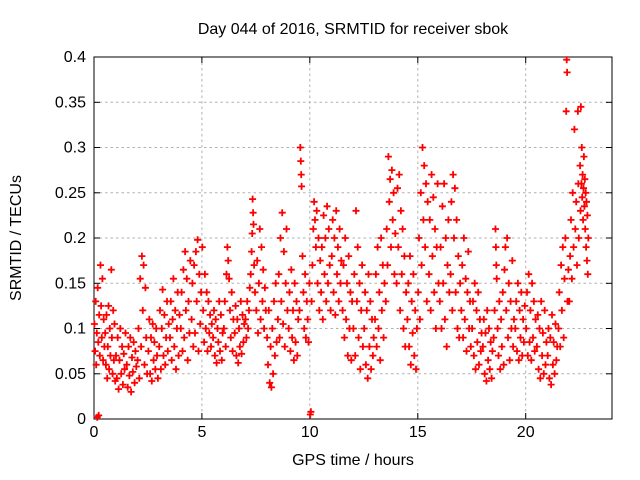 This screenshot has height=480, width=640. I want to click on svg-text: 0.25, so click(70, 193).